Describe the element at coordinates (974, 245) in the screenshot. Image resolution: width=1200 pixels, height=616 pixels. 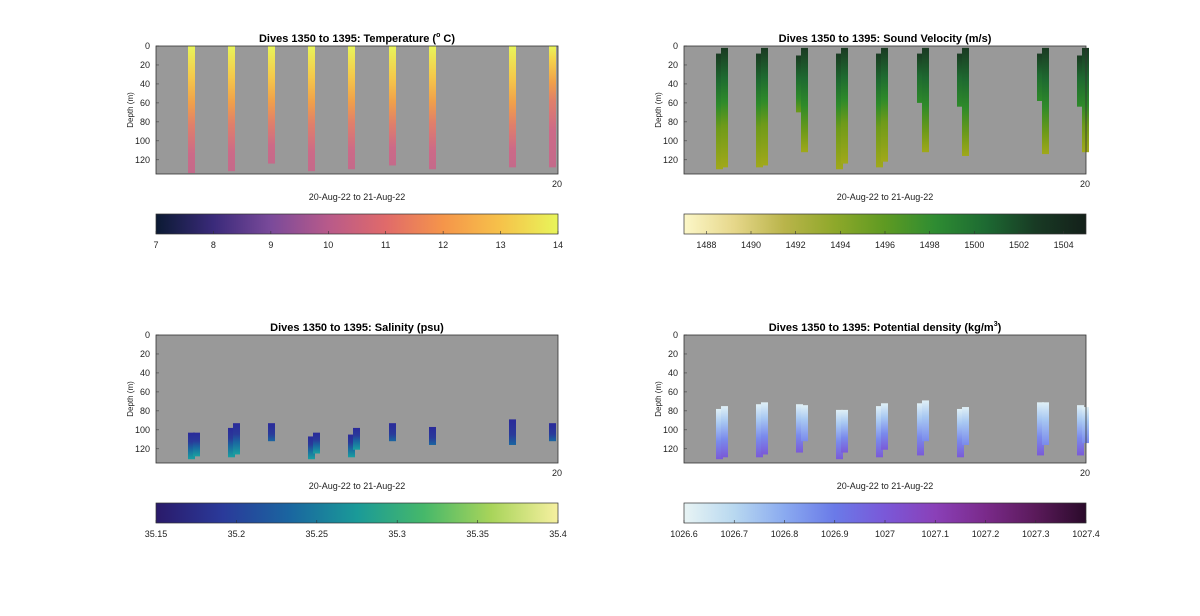
I see `colorbar-tick-label: 1500` at that location.